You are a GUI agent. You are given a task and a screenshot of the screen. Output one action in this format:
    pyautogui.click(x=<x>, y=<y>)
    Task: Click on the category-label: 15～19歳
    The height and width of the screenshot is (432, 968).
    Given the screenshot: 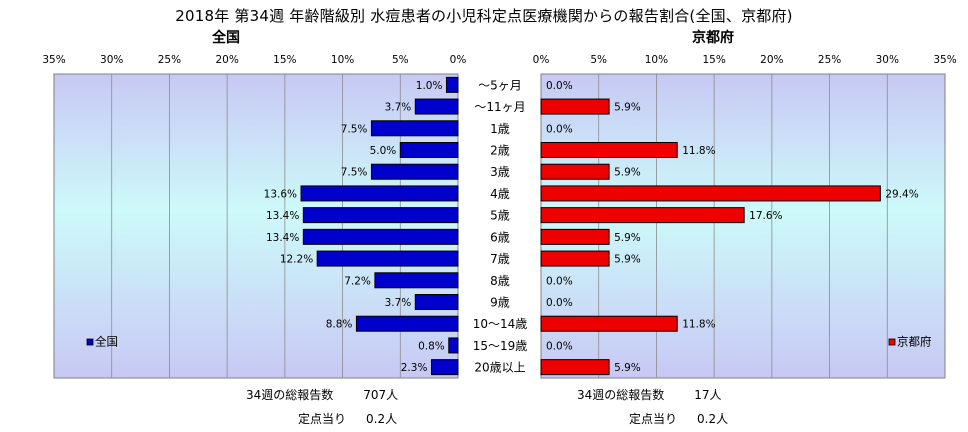 What is the action you would take?
    pyautogui.click(x=500, y=346)
    